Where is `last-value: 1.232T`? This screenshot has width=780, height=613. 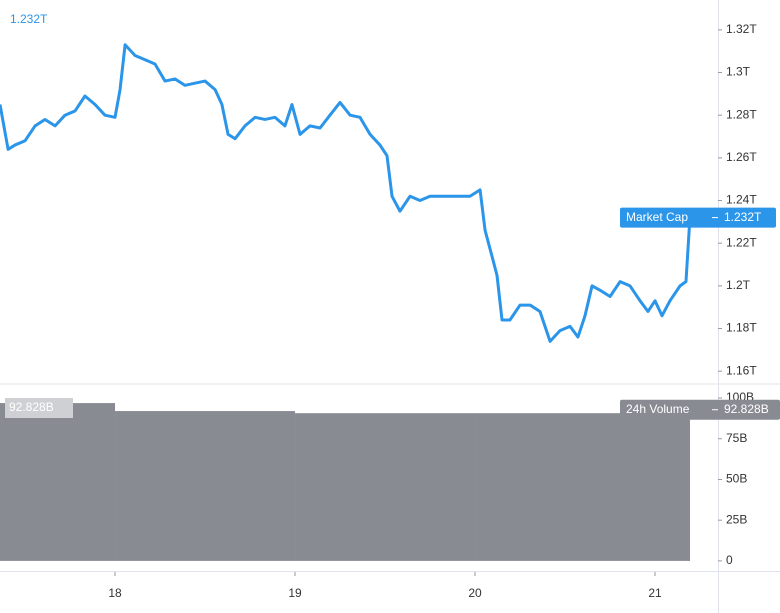 last-value: 1.232T is located at coordinates (743, 217).